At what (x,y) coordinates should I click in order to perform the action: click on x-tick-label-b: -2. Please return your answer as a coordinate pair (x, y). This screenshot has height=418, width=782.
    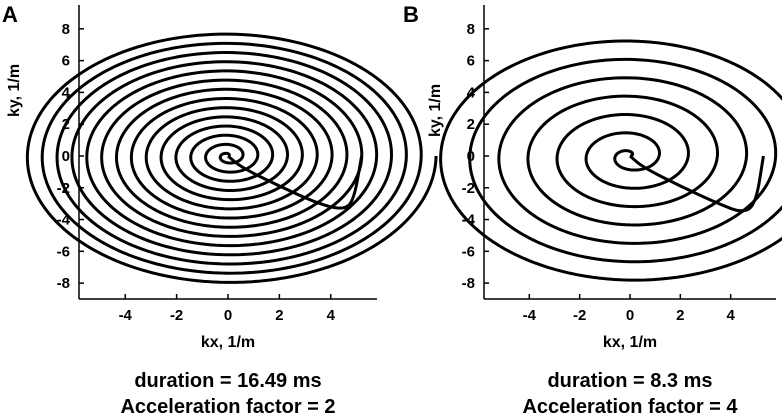
    Looking at the image, I should click on (579, 315).